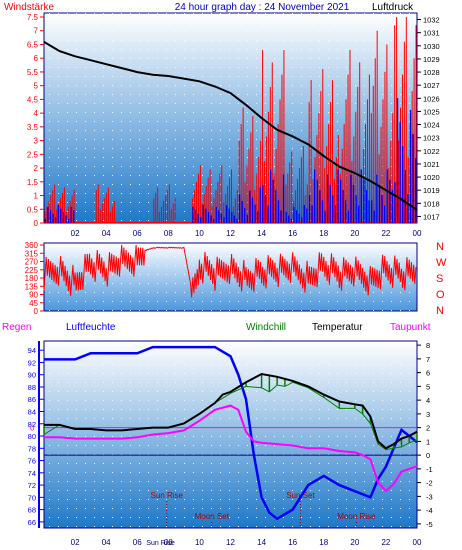 This screenshot has width=462, height=550. I want to click on chart-title: 24 hour graph day : 24 November 2021, so click(262, 7).